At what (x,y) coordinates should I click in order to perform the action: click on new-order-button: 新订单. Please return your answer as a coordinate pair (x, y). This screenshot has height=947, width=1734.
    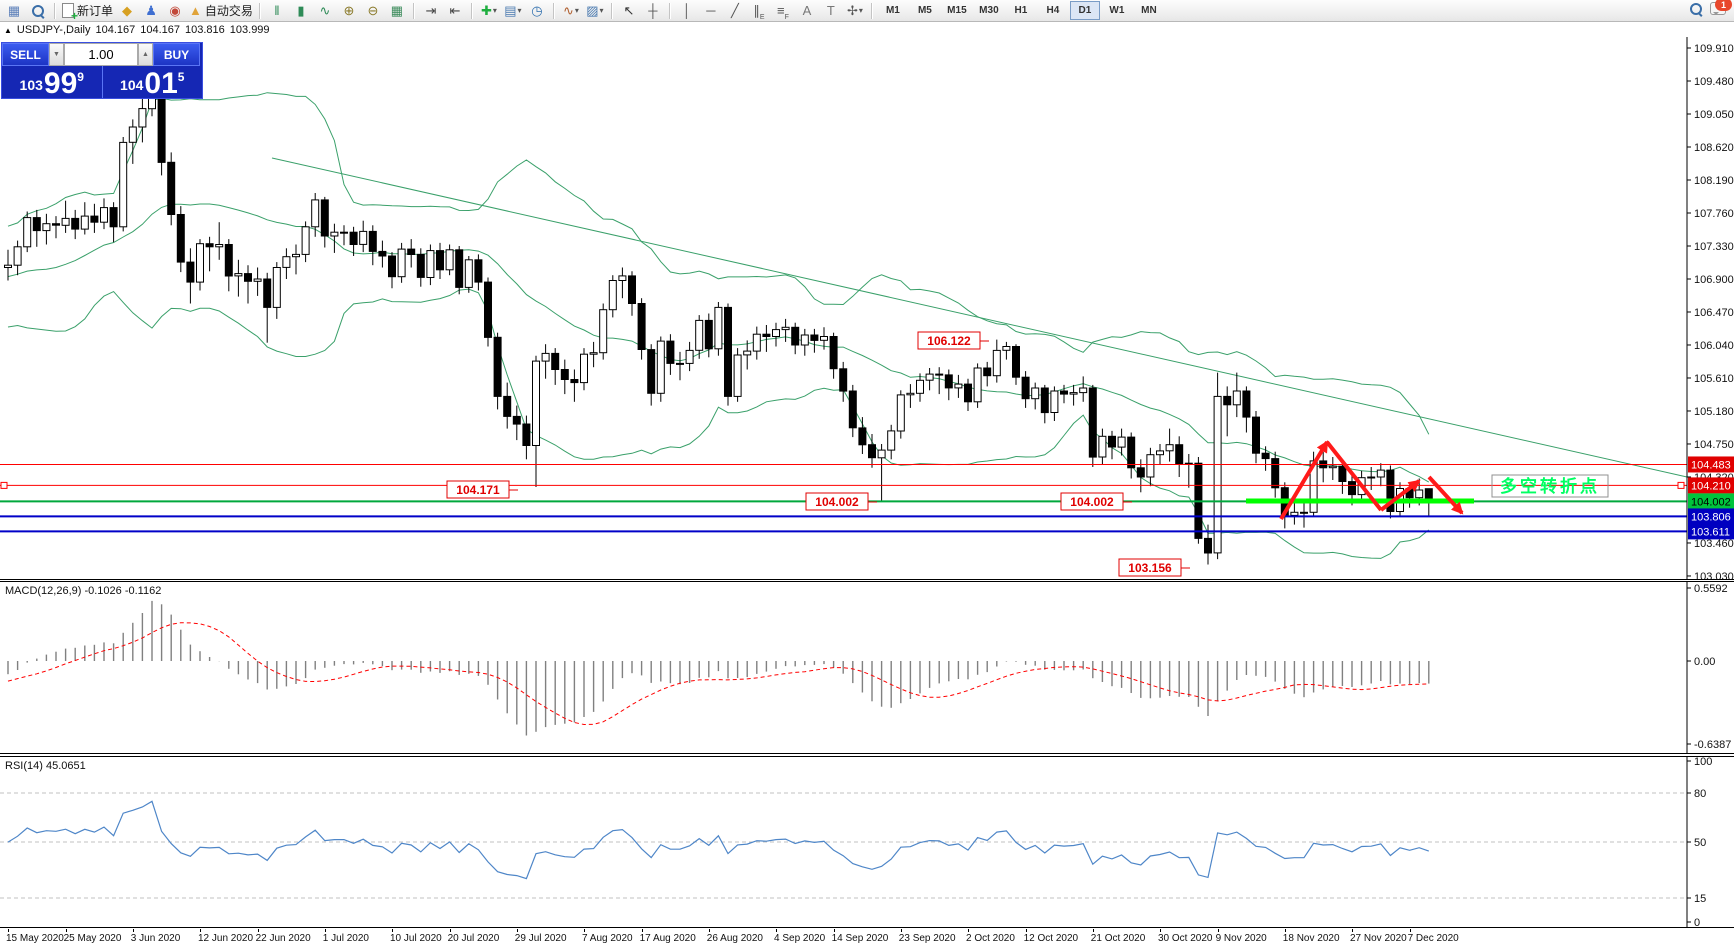
    Looking at the image, I should click on (87, 11).